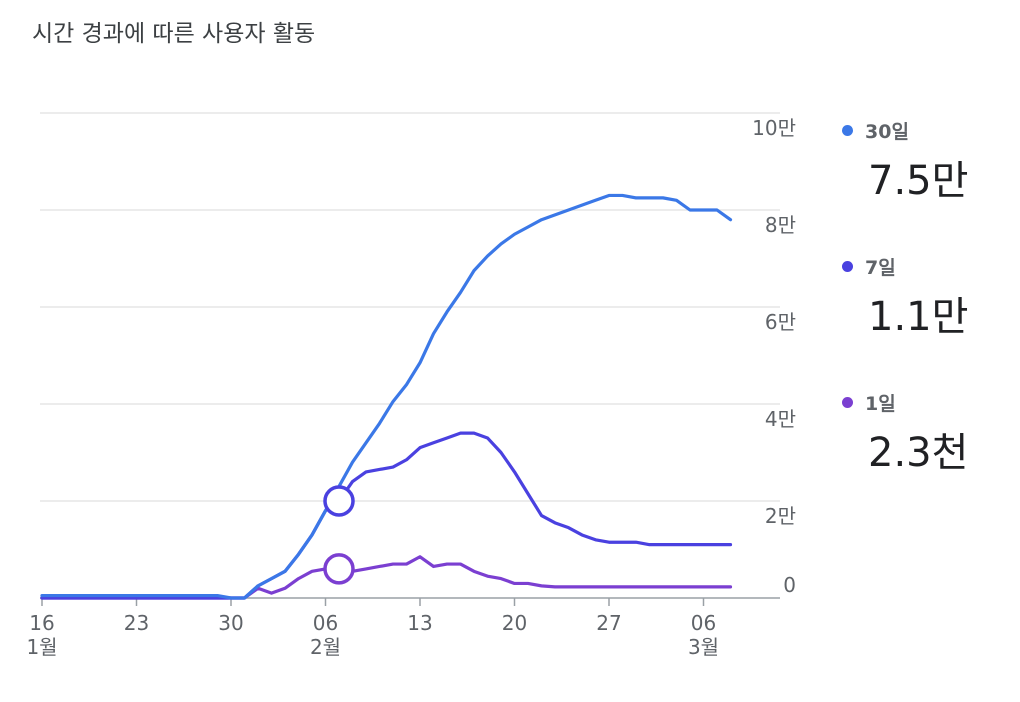 Image resolution: width=1020 pixels, height=702 pixels. I want to click on legend-value: 2.3천, so click(918, 453).